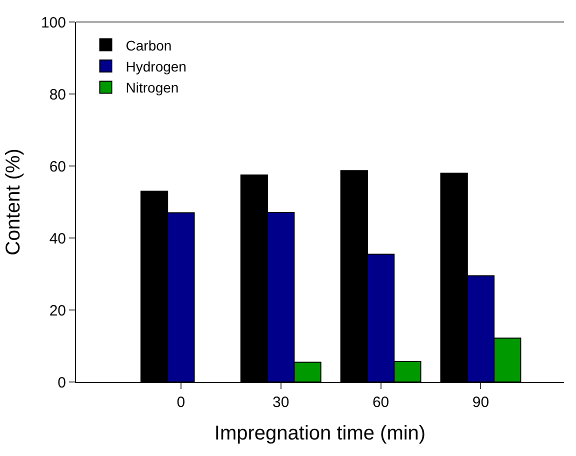  What do you see at coordinates (152, 88) in the screenshot?
I see `legend-label: Nitrogen` at bounding box center [152, 88].